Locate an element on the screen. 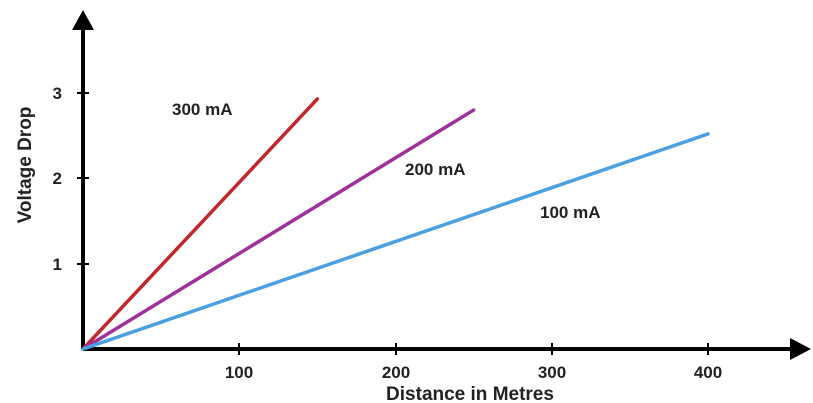 The width and height of the screenshot is (813, 403). x-tick-marks is located at coordinates (473, 349).